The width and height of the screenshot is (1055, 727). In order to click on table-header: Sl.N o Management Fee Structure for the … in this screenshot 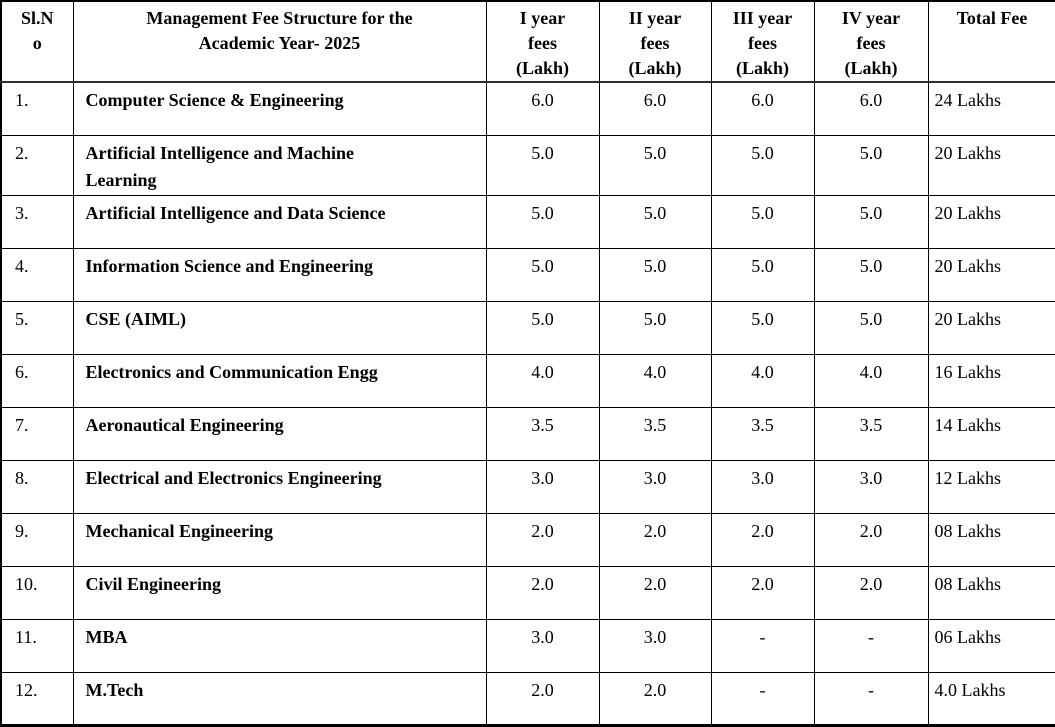, I will do `click(527, 41)`.